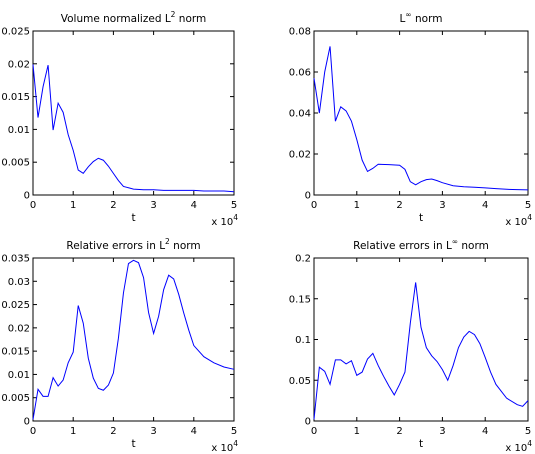 This screenshot has width=535, height=454. What do you see at coordinates (15, 259) in the screenshot?
I see `y-tick-label: 0.035` at bounding box center [15, 259].